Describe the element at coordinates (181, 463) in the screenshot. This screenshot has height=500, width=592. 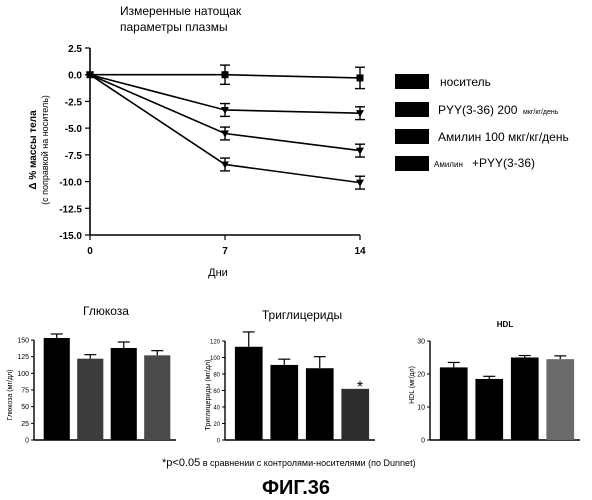
I see `footnote-pvalue: *p<0.05` at that location.